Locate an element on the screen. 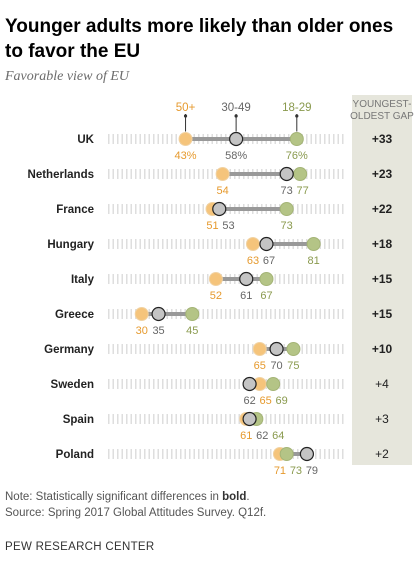  value-label-50-plus: 43% is located at coordinates (186, 156).